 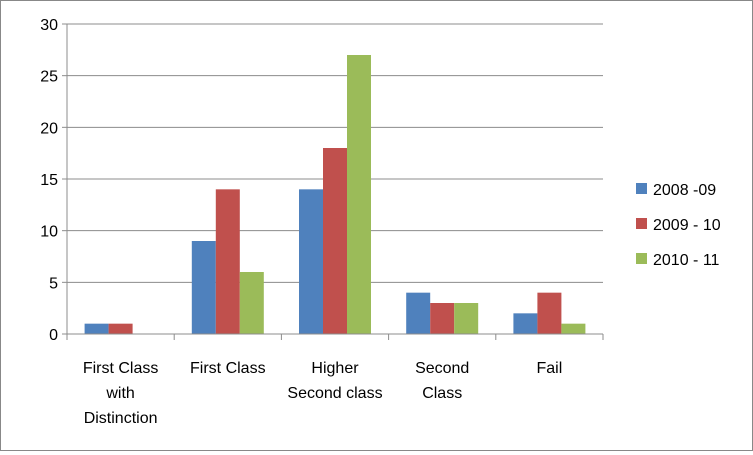 What do you see at coordinates (335, 368) in the screenshot?
I see `x-tick-label: Higher` at bounding box center [335, 368].